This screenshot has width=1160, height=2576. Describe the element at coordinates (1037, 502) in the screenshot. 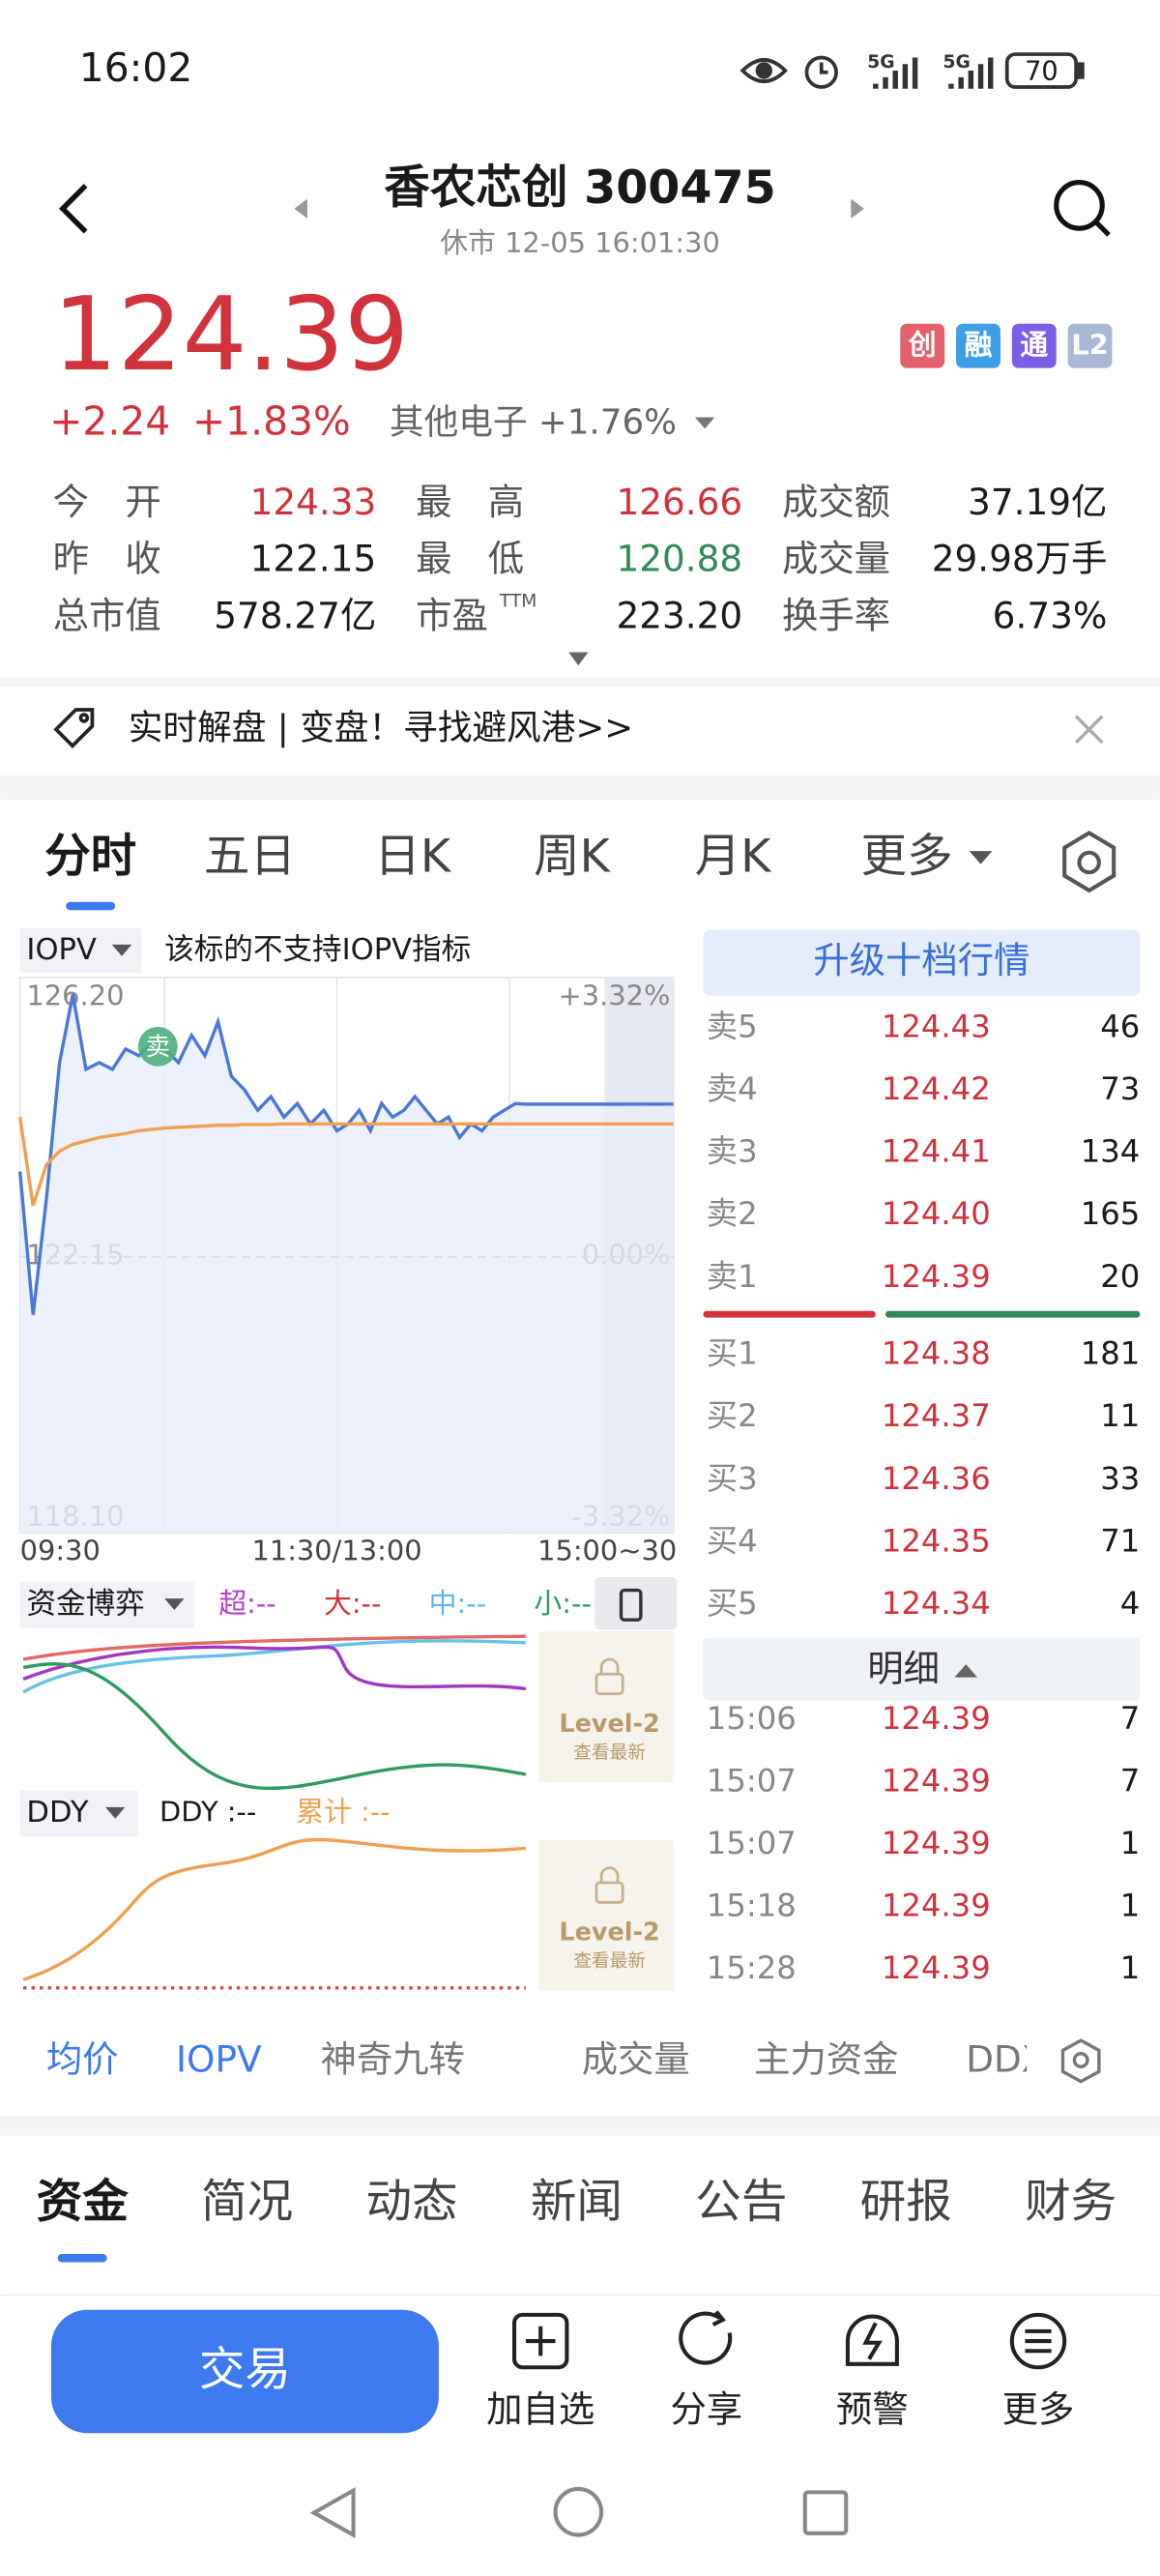

I see `stat-value: 37.19亿` at that location.